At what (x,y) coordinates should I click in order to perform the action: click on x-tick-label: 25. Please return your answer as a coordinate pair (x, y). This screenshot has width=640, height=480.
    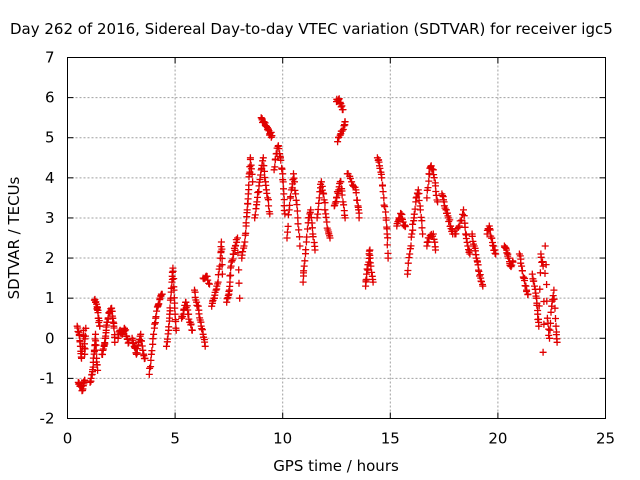
    Looking at the image, I should click on (605, 439).